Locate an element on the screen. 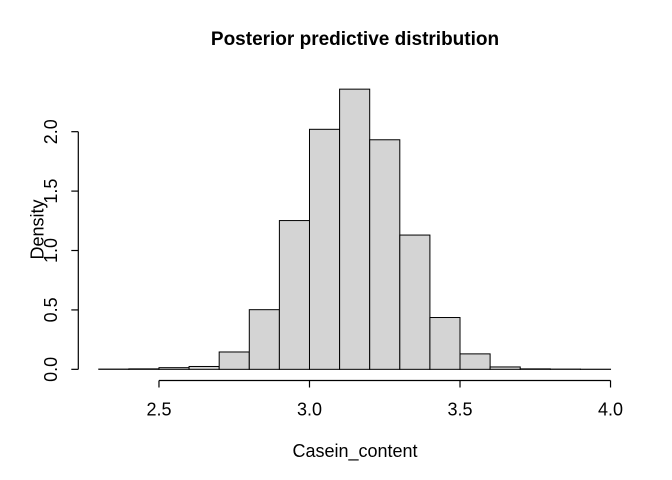 The image size is (672, 480). y-tick-label: 1.0 is located at coordinates (51, 250).